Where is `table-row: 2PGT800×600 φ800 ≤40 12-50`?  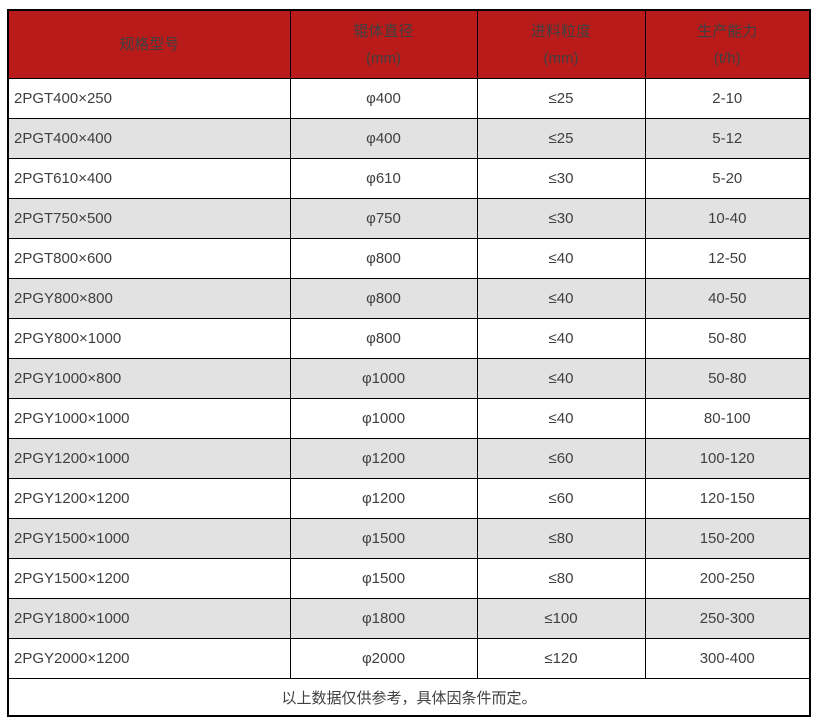 table-row: 2PGT800×600 φ800 ≤40 12-50 is located at coordinates (409, 258).